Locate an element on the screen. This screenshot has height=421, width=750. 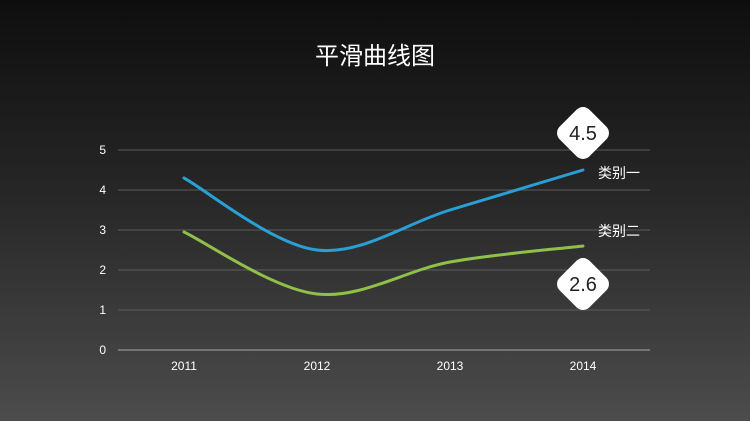
y-tick-label: 0 is located at coordinates (102, 350).